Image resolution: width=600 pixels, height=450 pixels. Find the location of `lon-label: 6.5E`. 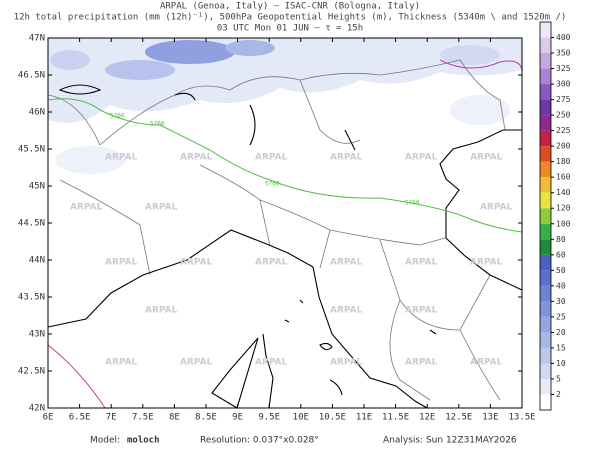

lon-label: 6.5E is located at coordinates (80, 418).